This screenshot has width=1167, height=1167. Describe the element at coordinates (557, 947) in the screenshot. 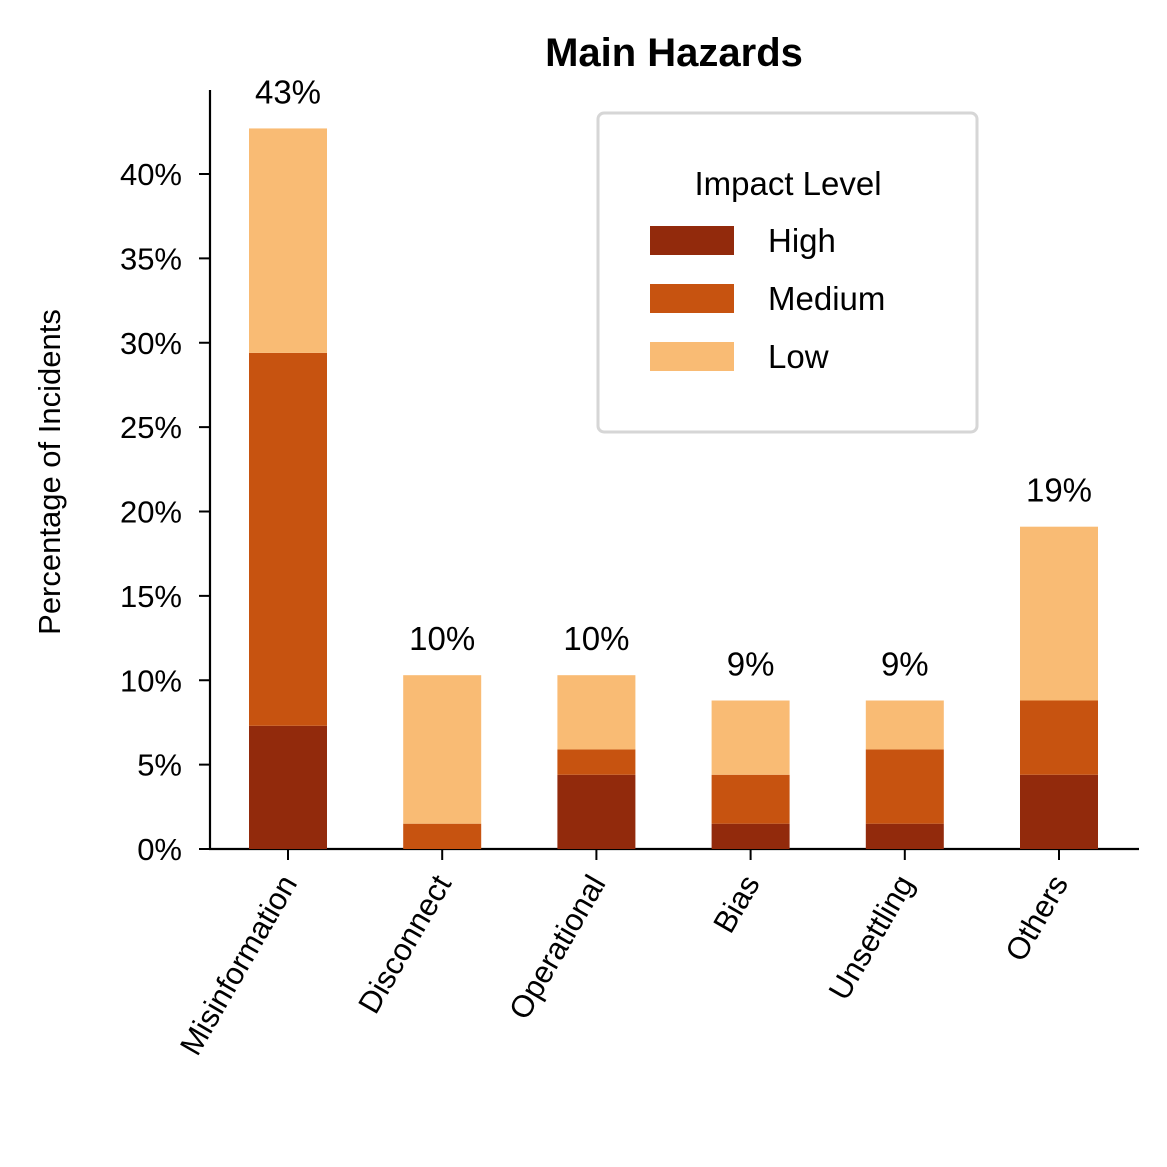

I see `x-tick-label: Operational` at that location.